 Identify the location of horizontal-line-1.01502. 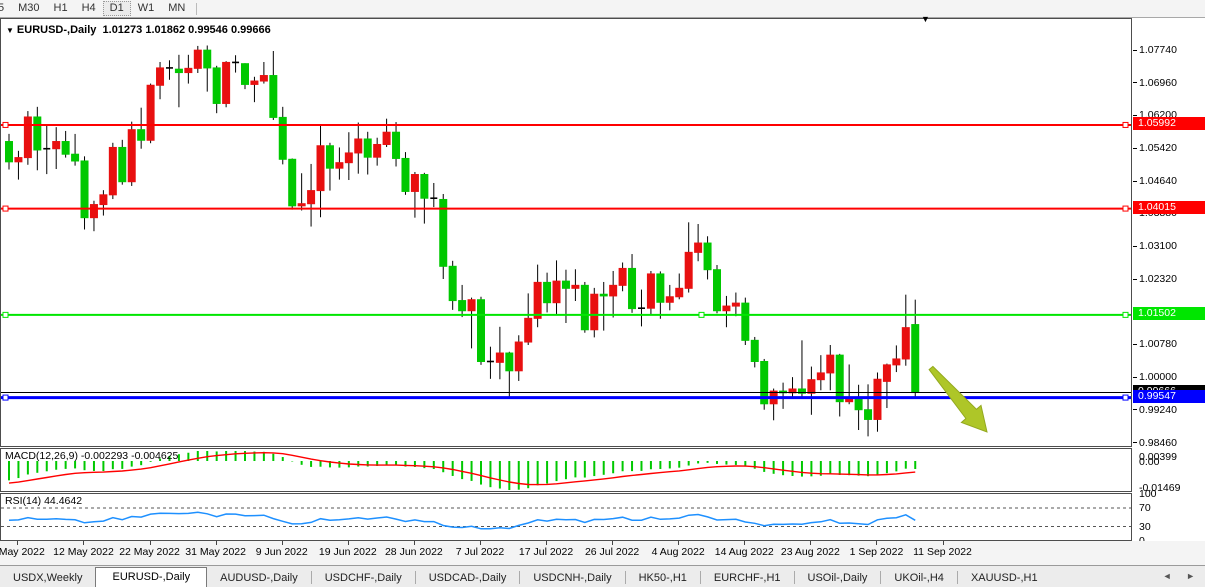
(566, 314).